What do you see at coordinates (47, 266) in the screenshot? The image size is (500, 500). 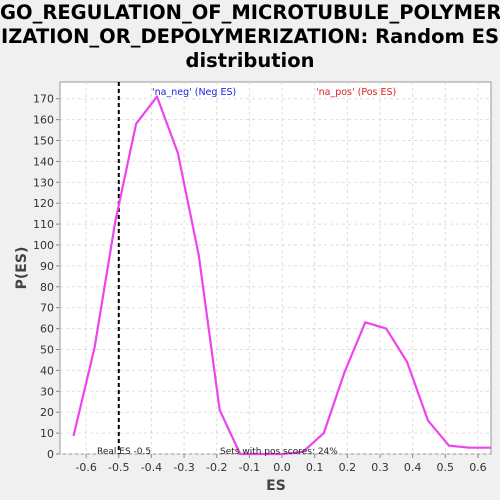 I see `y-tick-label: 90` at bounding box center [47, 266].